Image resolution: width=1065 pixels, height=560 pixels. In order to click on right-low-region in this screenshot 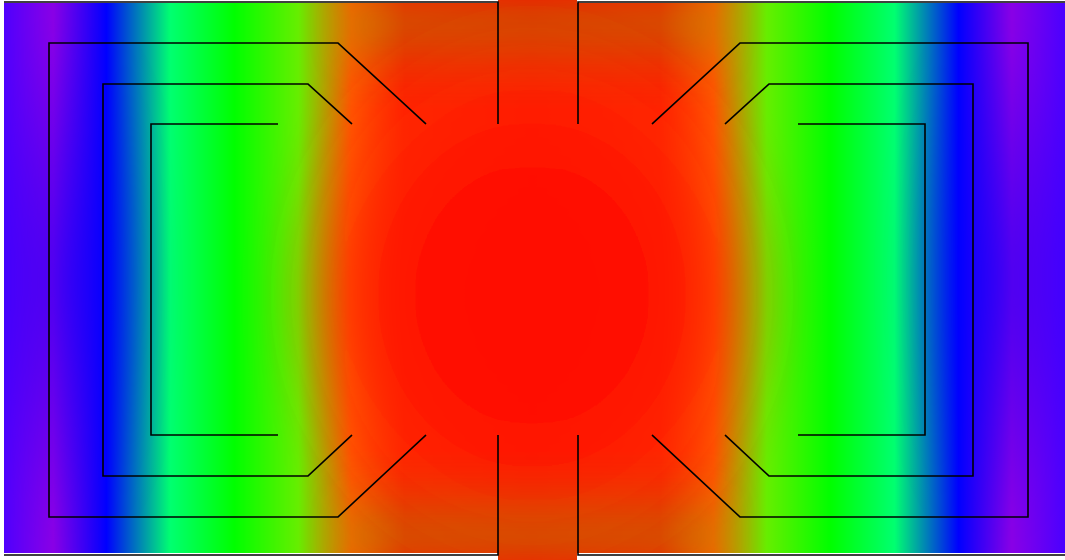, I will do `click(985, 280)`.